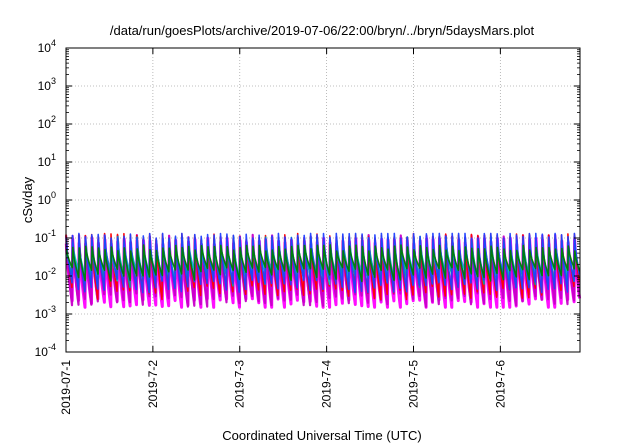 This screenshot has height=448, width=640. Describe the element at coordinates (413, 384) in the screenshot. I see `x-tick-label: 2019-7-5` at that location.